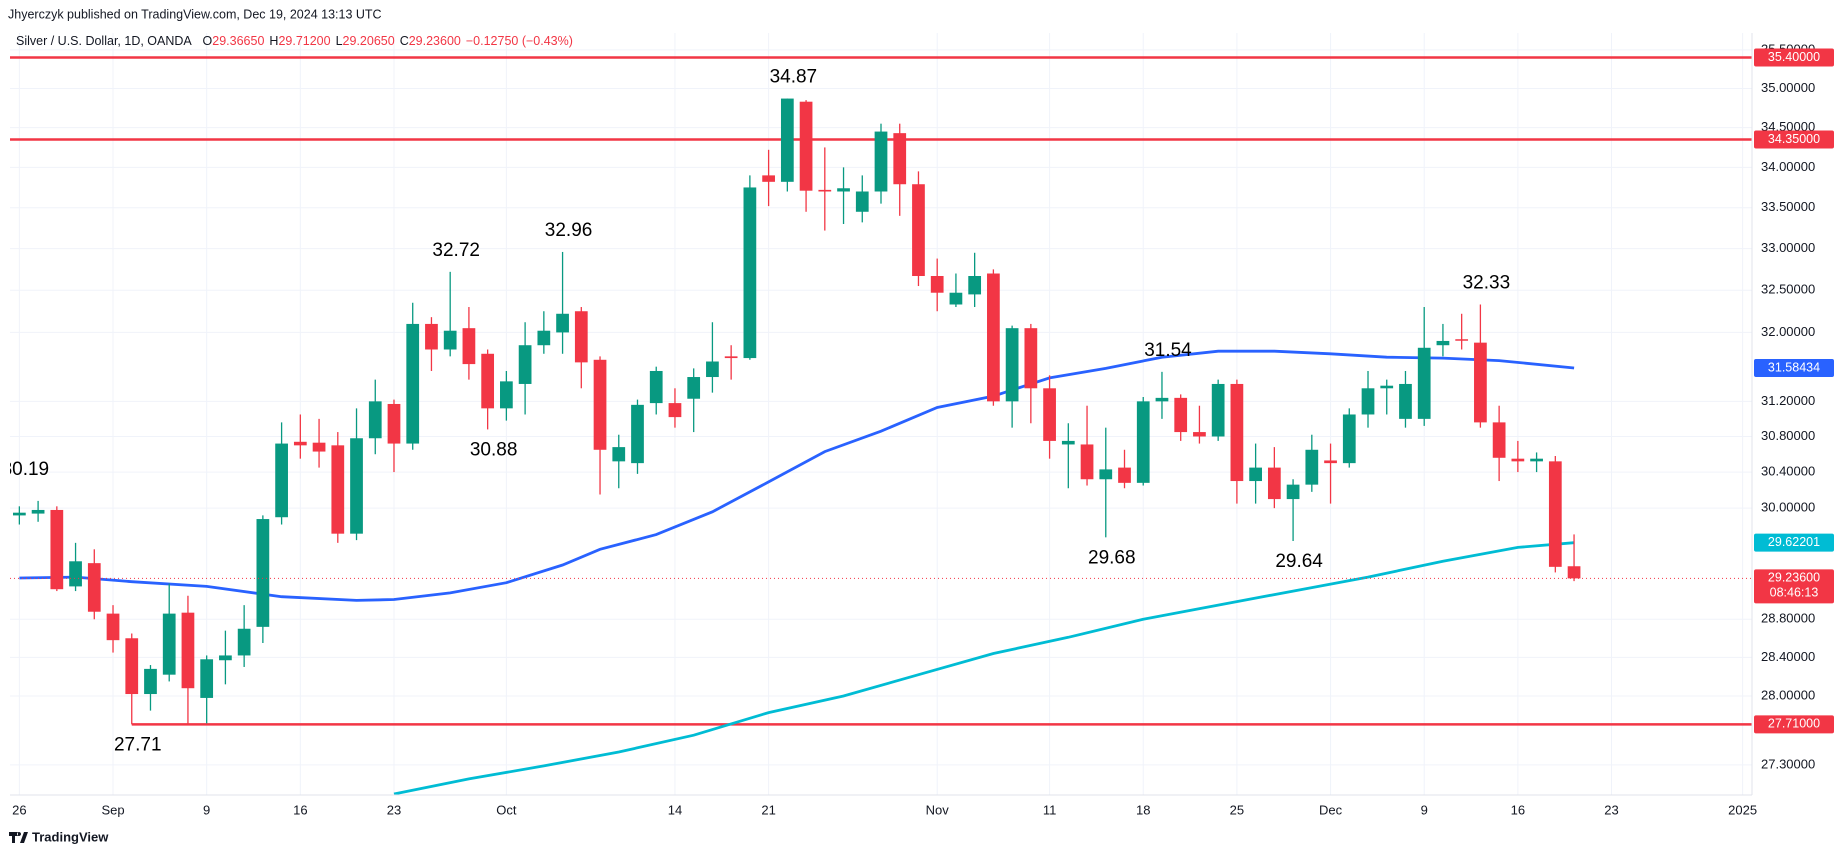 Image resolution: width=1835 pixels, height=849 pixels. I want to click on ohlc-value: 29.20650, so click(369, 41).